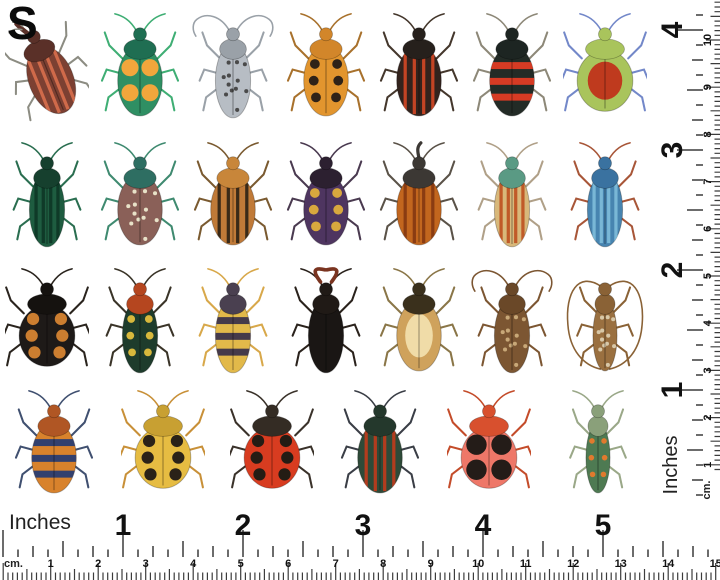  I want to click on bottom-inch-number: 5, so click(603, 525).